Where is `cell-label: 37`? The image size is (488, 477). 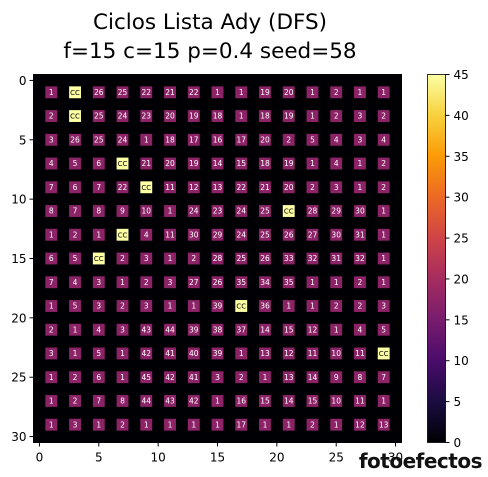 cell-label: 37 is located at coordinates (241, 329).